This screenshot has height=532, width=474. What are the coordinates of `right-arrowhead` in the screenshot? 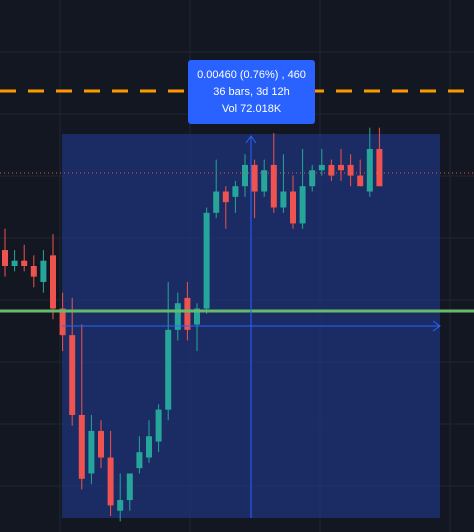 It's located at (436, 326).